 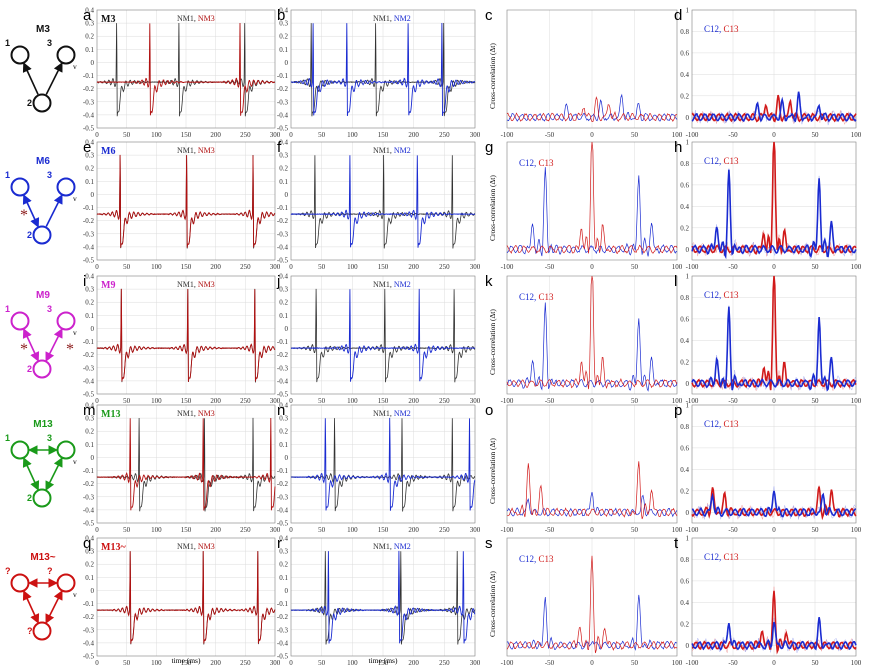 I want to click on series-c13, so click(x=592, y=109).